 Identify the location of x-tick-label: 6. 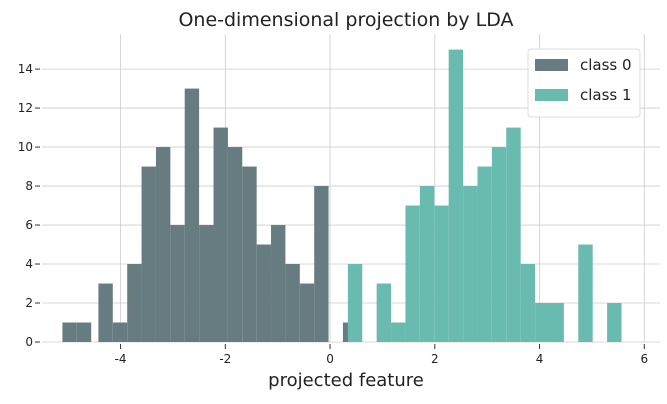
(644, 359).